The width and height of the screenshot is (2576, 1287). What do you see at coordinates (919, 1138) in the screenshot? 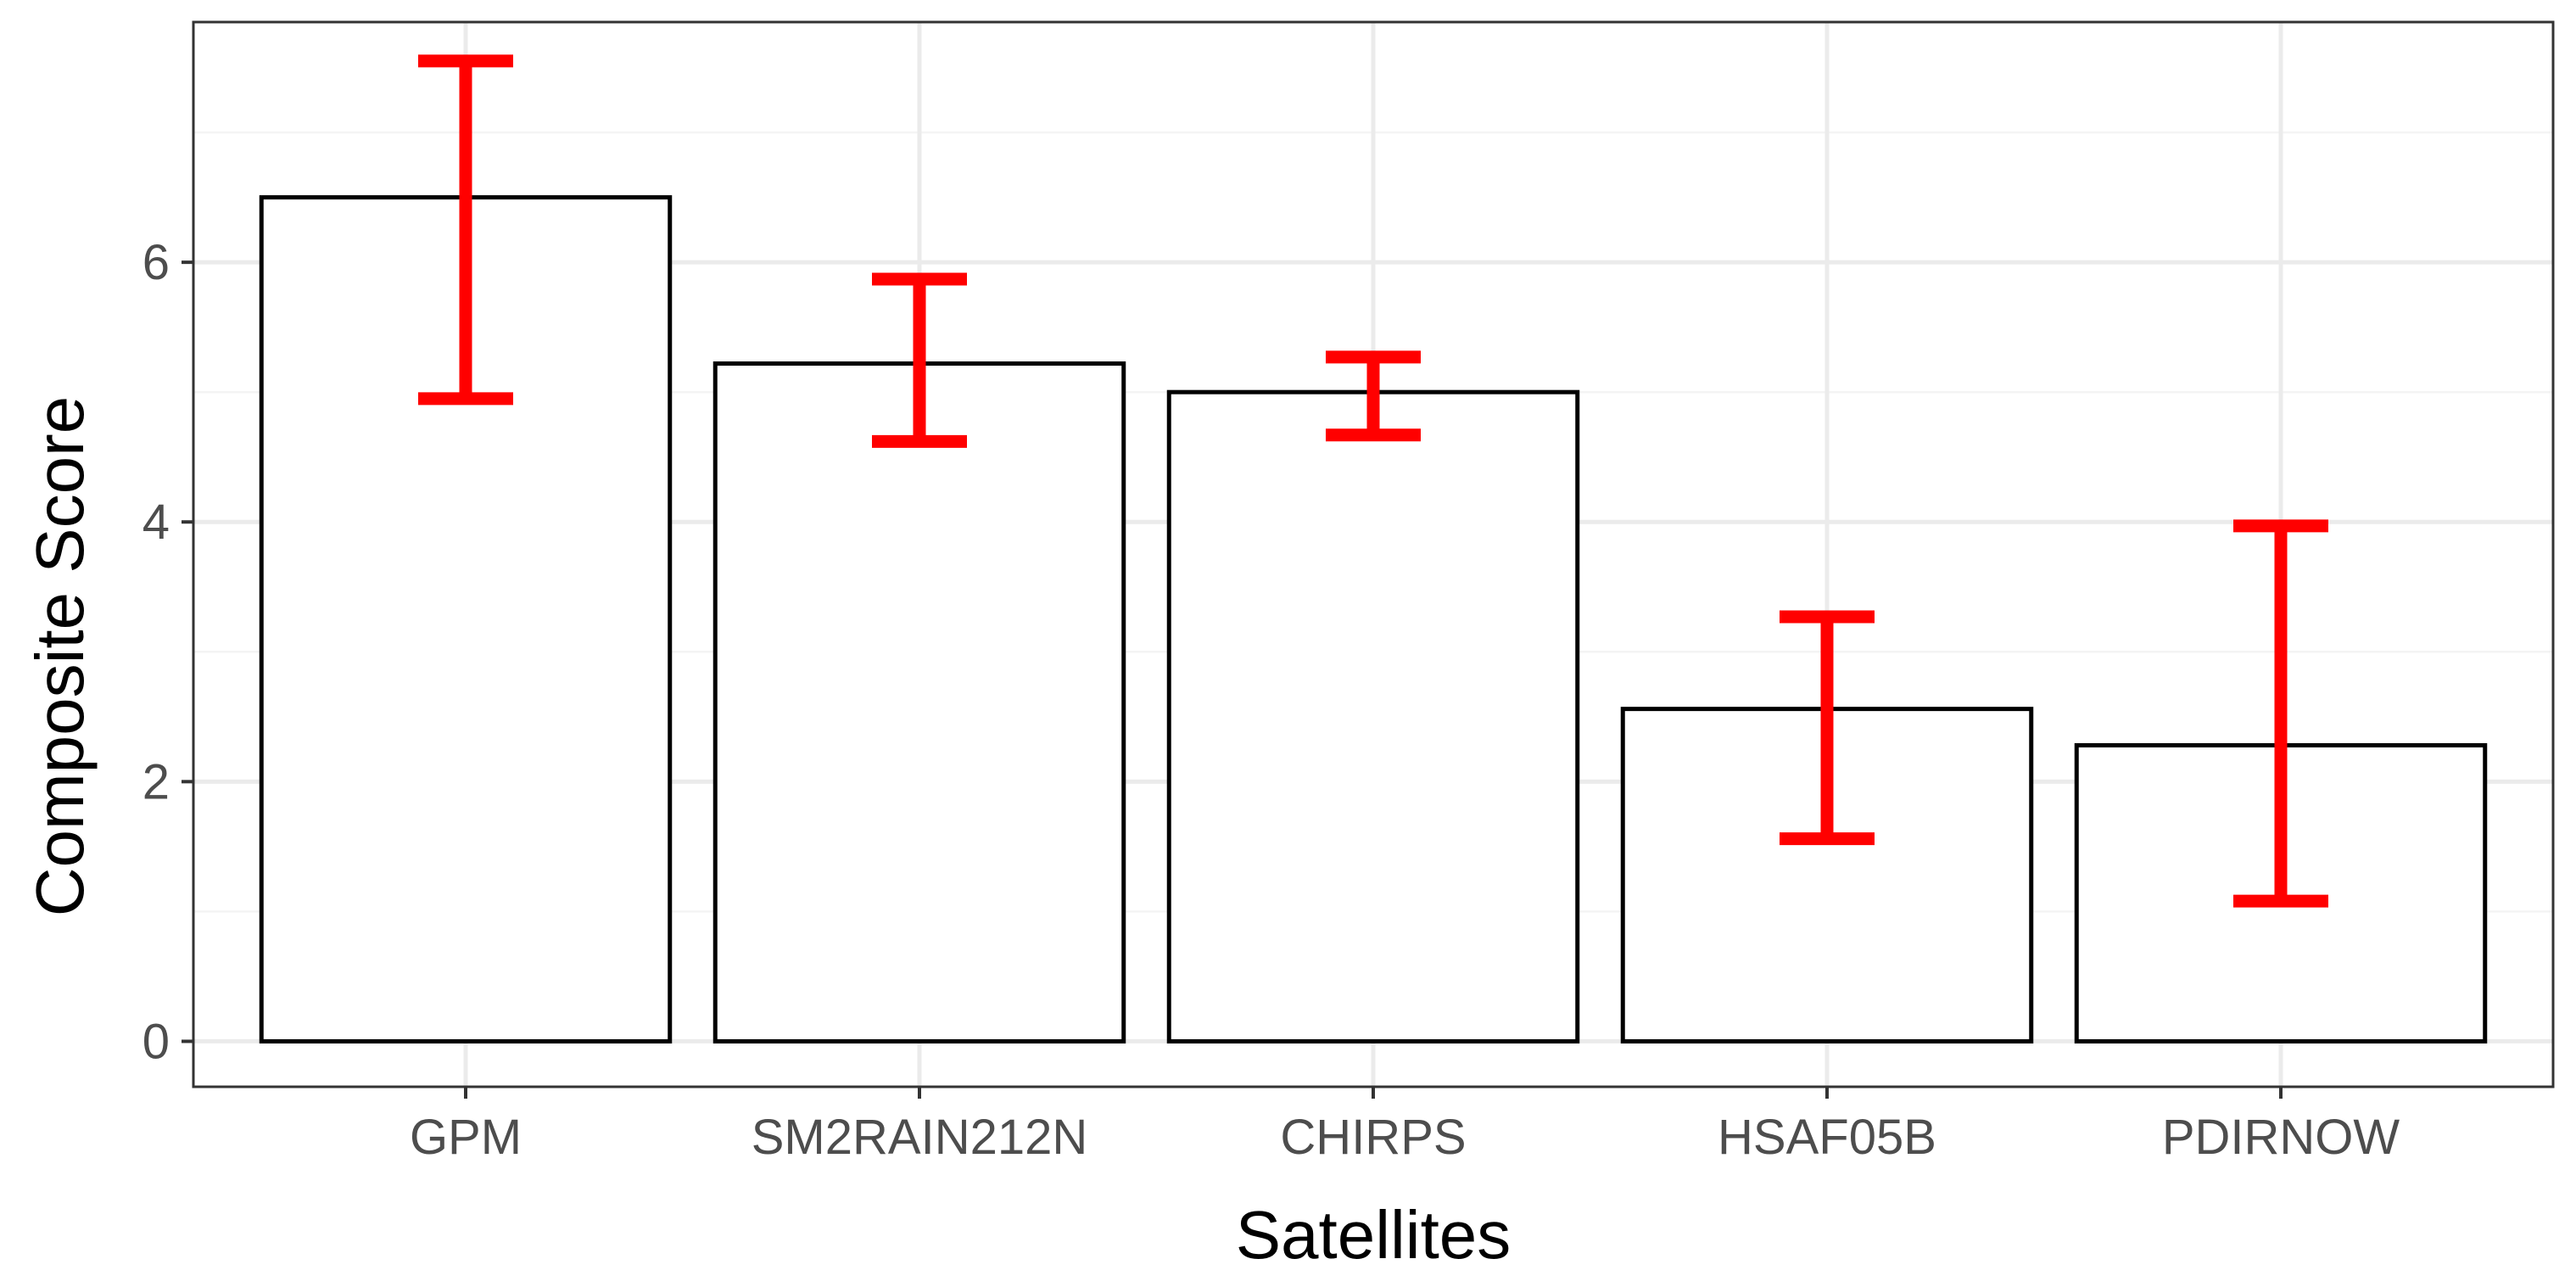
I see `x-tick-label: SM2RAIN212N` at bounding box center [919, 1138].